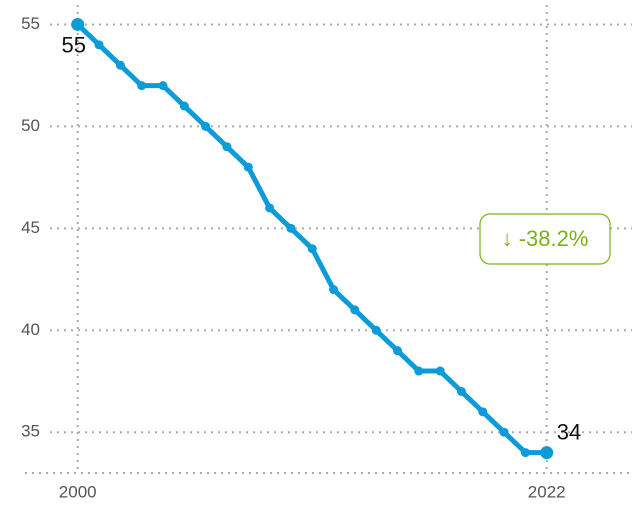  I want to click on x-tick-label: 2000, so click(78, 491).